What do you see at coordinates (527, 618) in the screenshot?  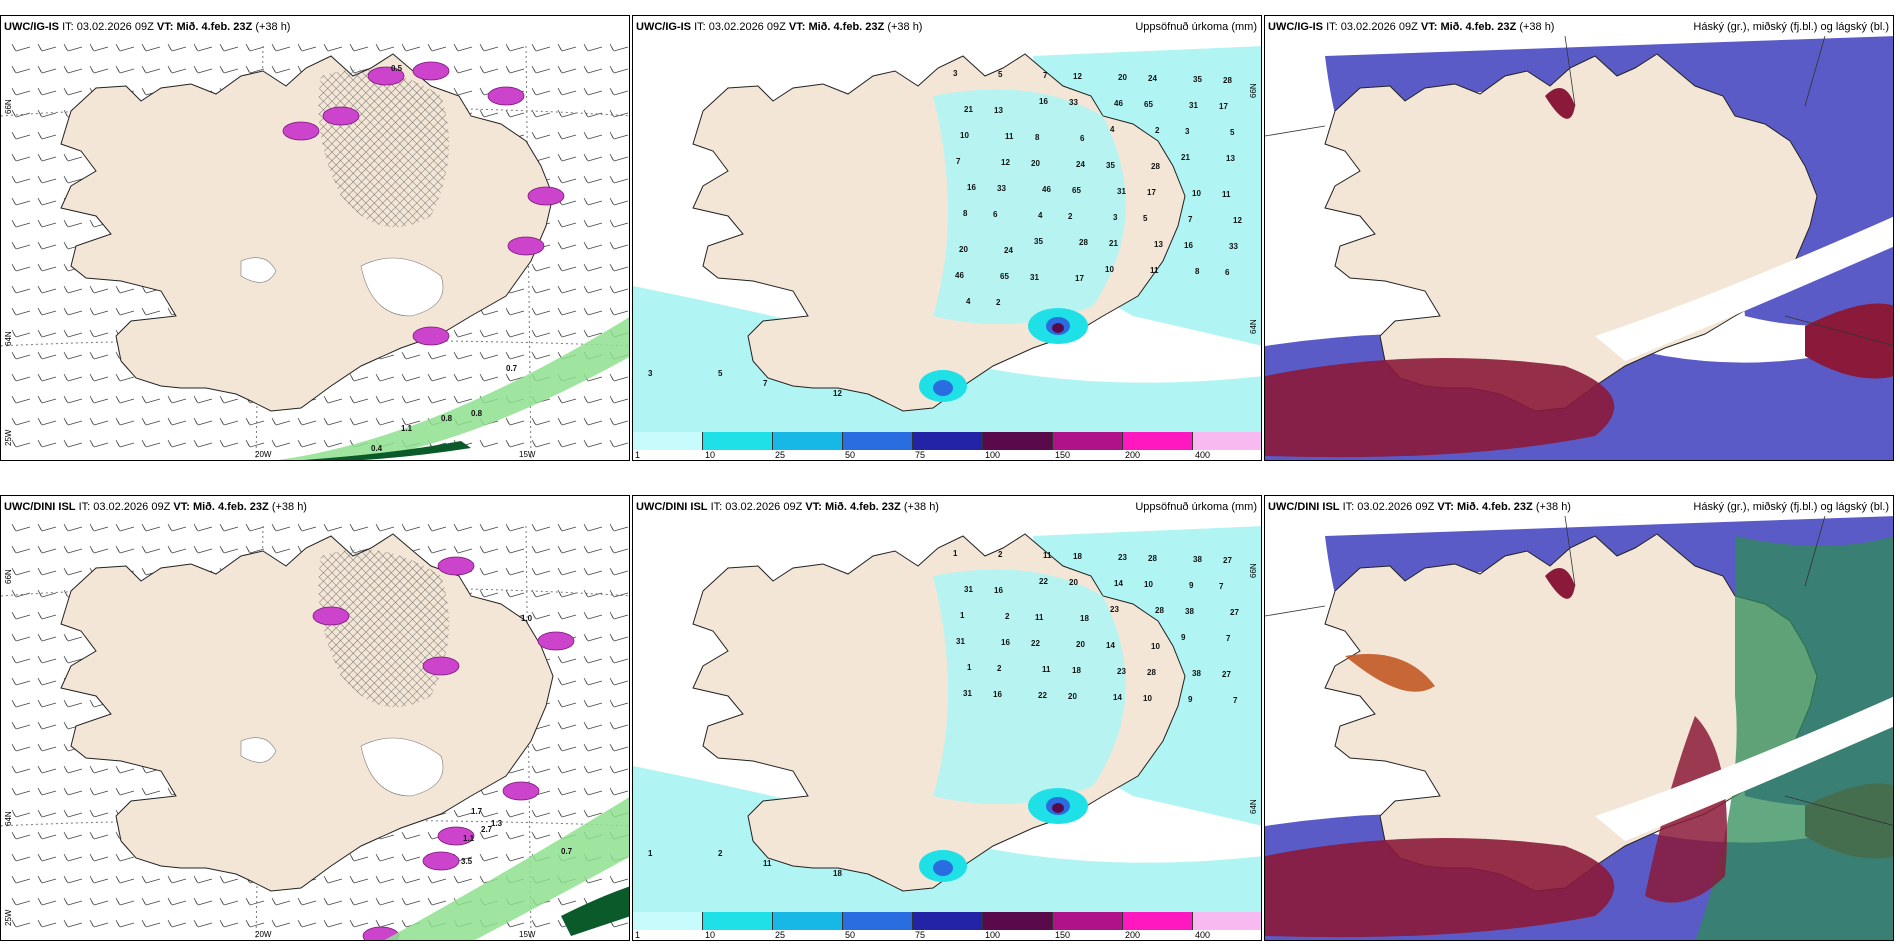 I see `precip-value-label: 1.0` at bounding box center [527, 618].